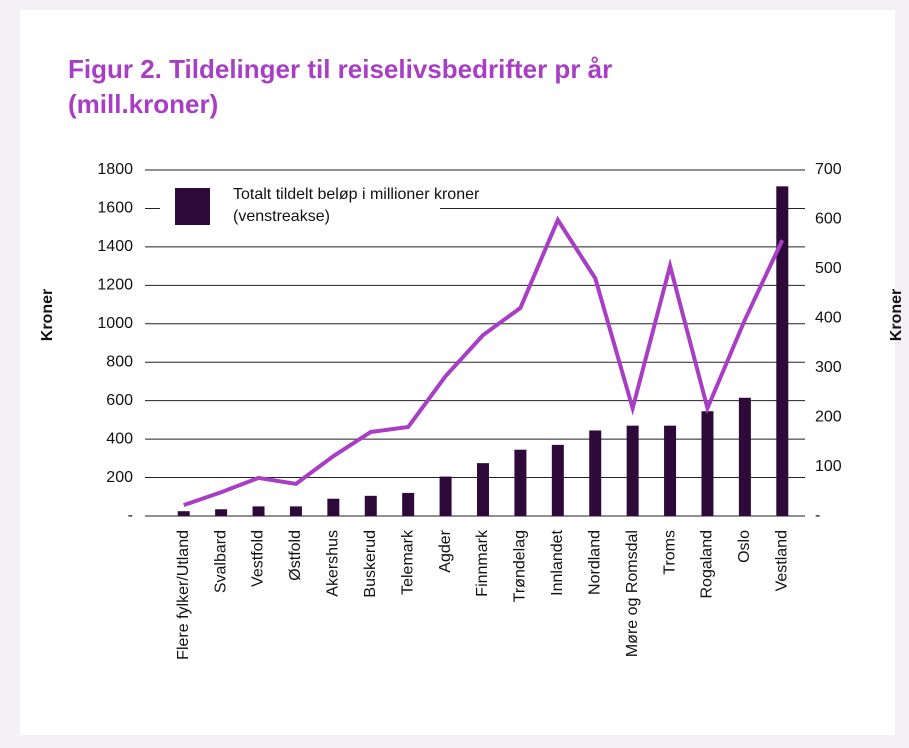 The width and height of the screenshot is (909, 748). What do you see at coordinates (220, 561) in the screenshot?
I see `x-tick-label: Svalbard` at bounding box center [220, 561].